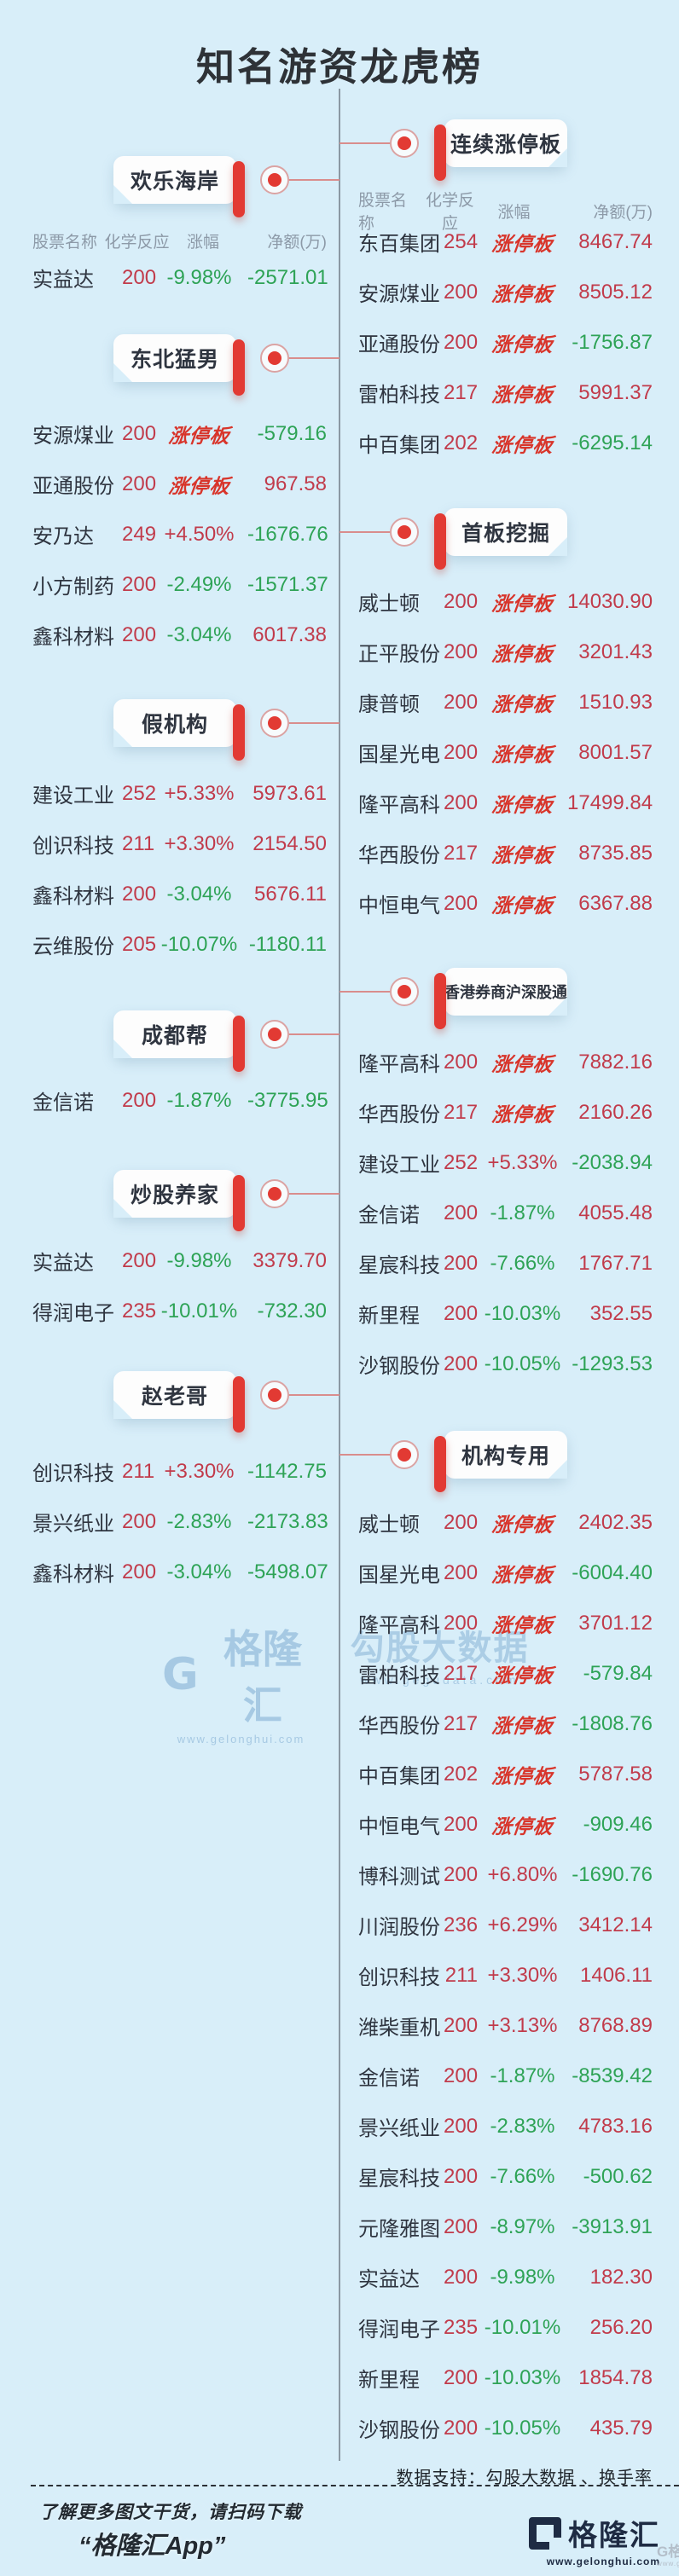  What do you see at coordinates (506, 2026) in the screenshot?
I see `stock-row: 潍柴重机 200 +3.13% 8768.89` at bounding box center [506, 2026].